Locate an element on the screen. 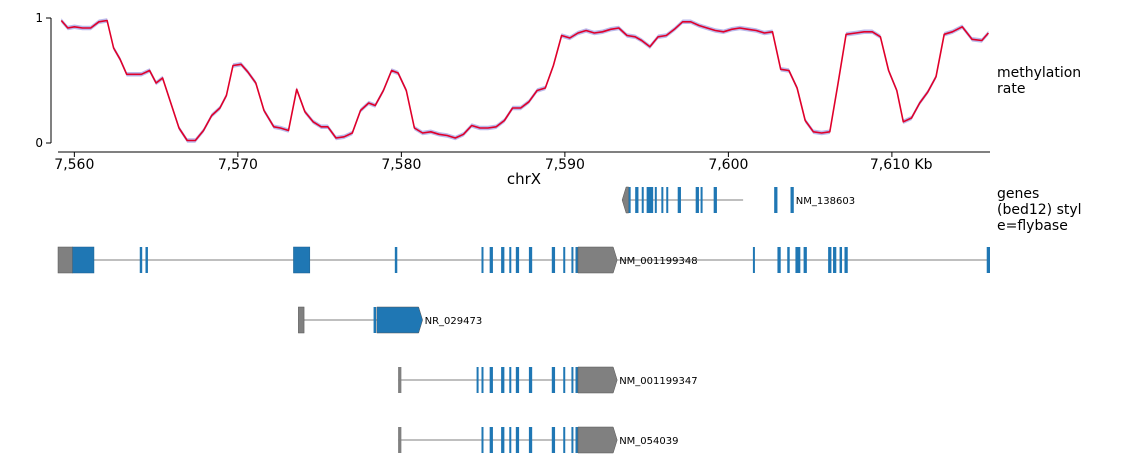 The width and height of the screenshot is (1133, 467). gene-name-label: NM_054039 is located at coordinates (648, 441).